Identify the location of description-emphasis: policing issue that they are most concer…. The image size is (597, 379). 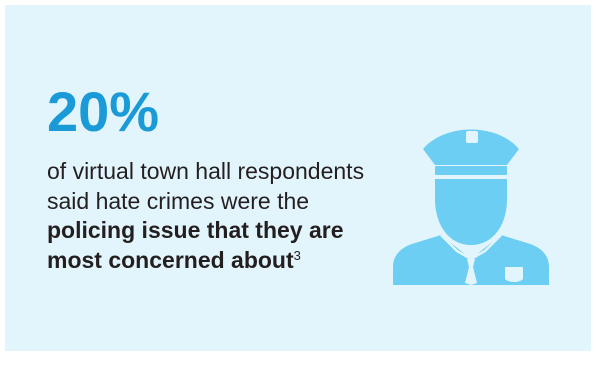
(195, 245).